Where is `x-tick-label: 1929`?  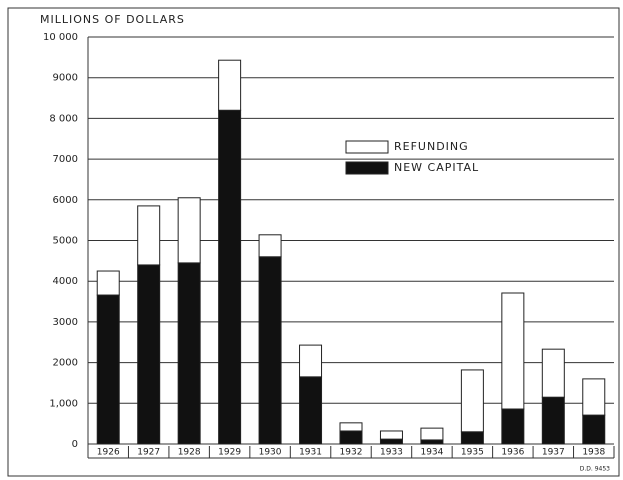
x-tick-label: 1929 is located at coordinates (229, 453).